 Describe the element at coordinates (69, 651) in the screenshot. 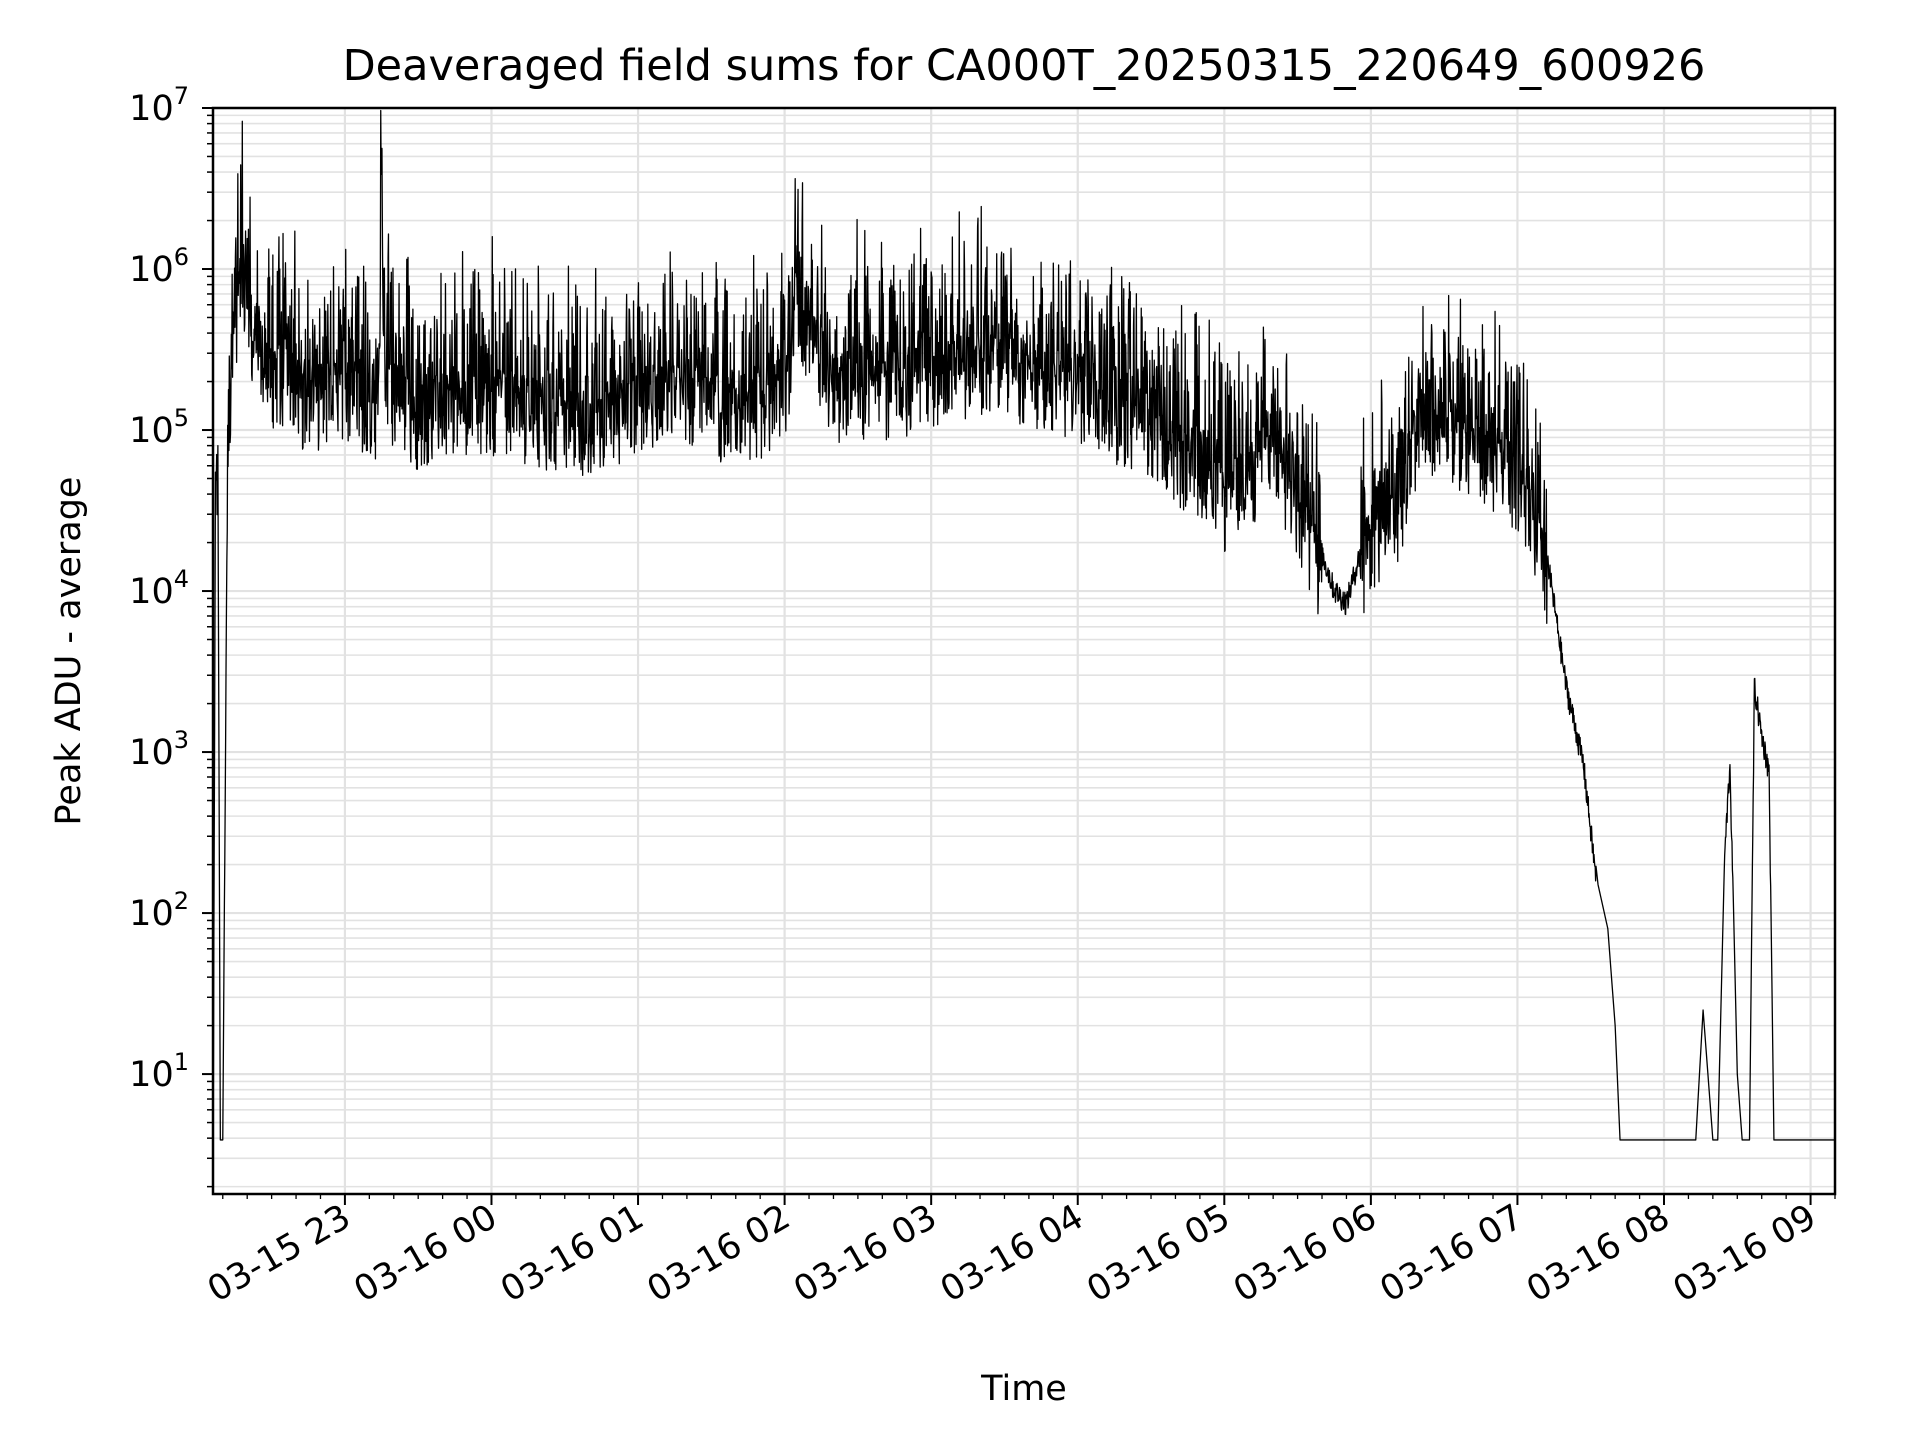

I see `y-axis-label: Peak ADU - average` at that location.